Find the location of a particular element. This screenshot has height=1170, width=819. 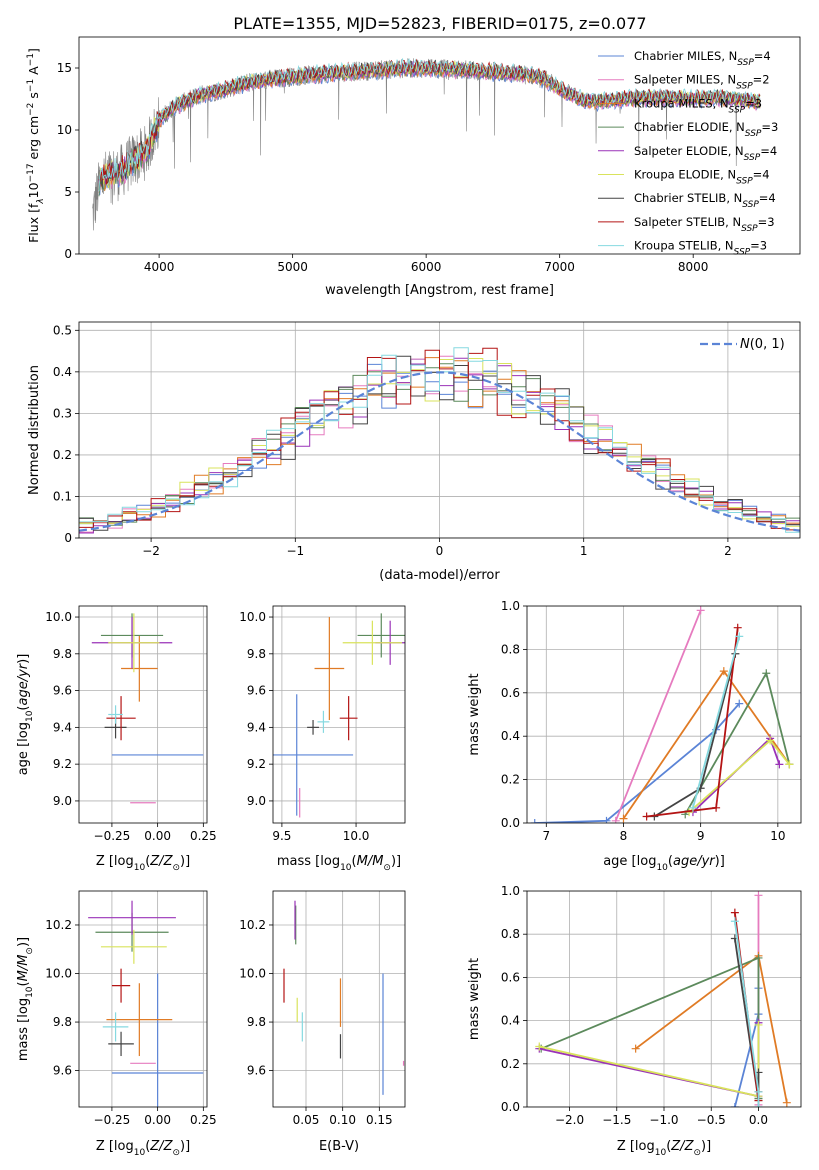

age-vs-mass-xtick-label: 10.0 is located at coordinates (356, 836).